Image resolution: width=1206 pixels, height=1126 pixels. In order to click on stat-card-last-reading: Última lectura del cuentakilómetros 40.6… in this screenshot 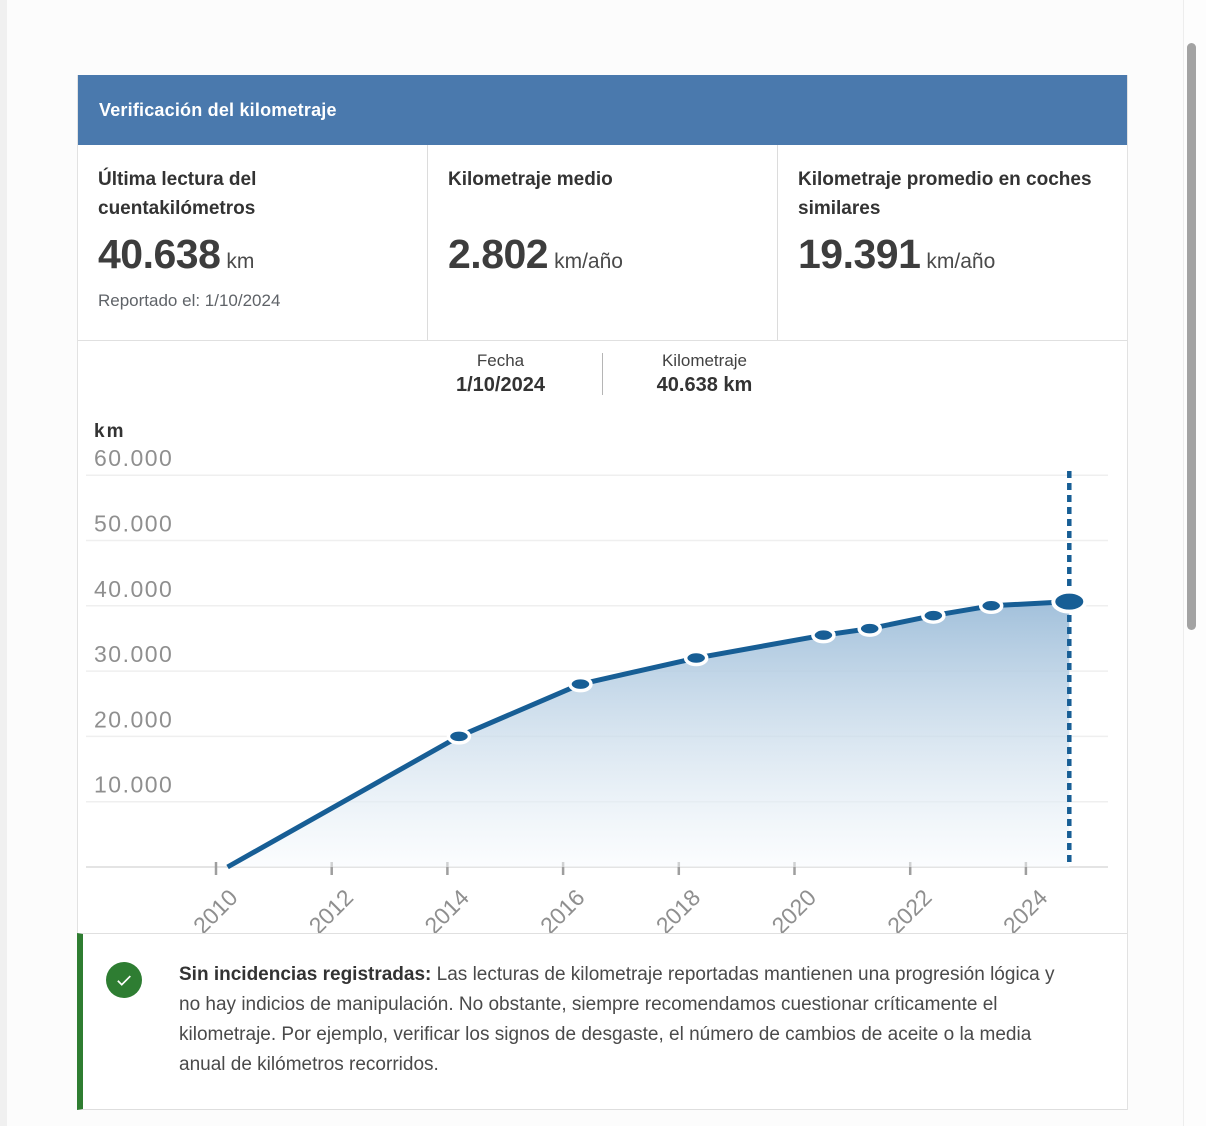, I will do `click(252, 242)`.